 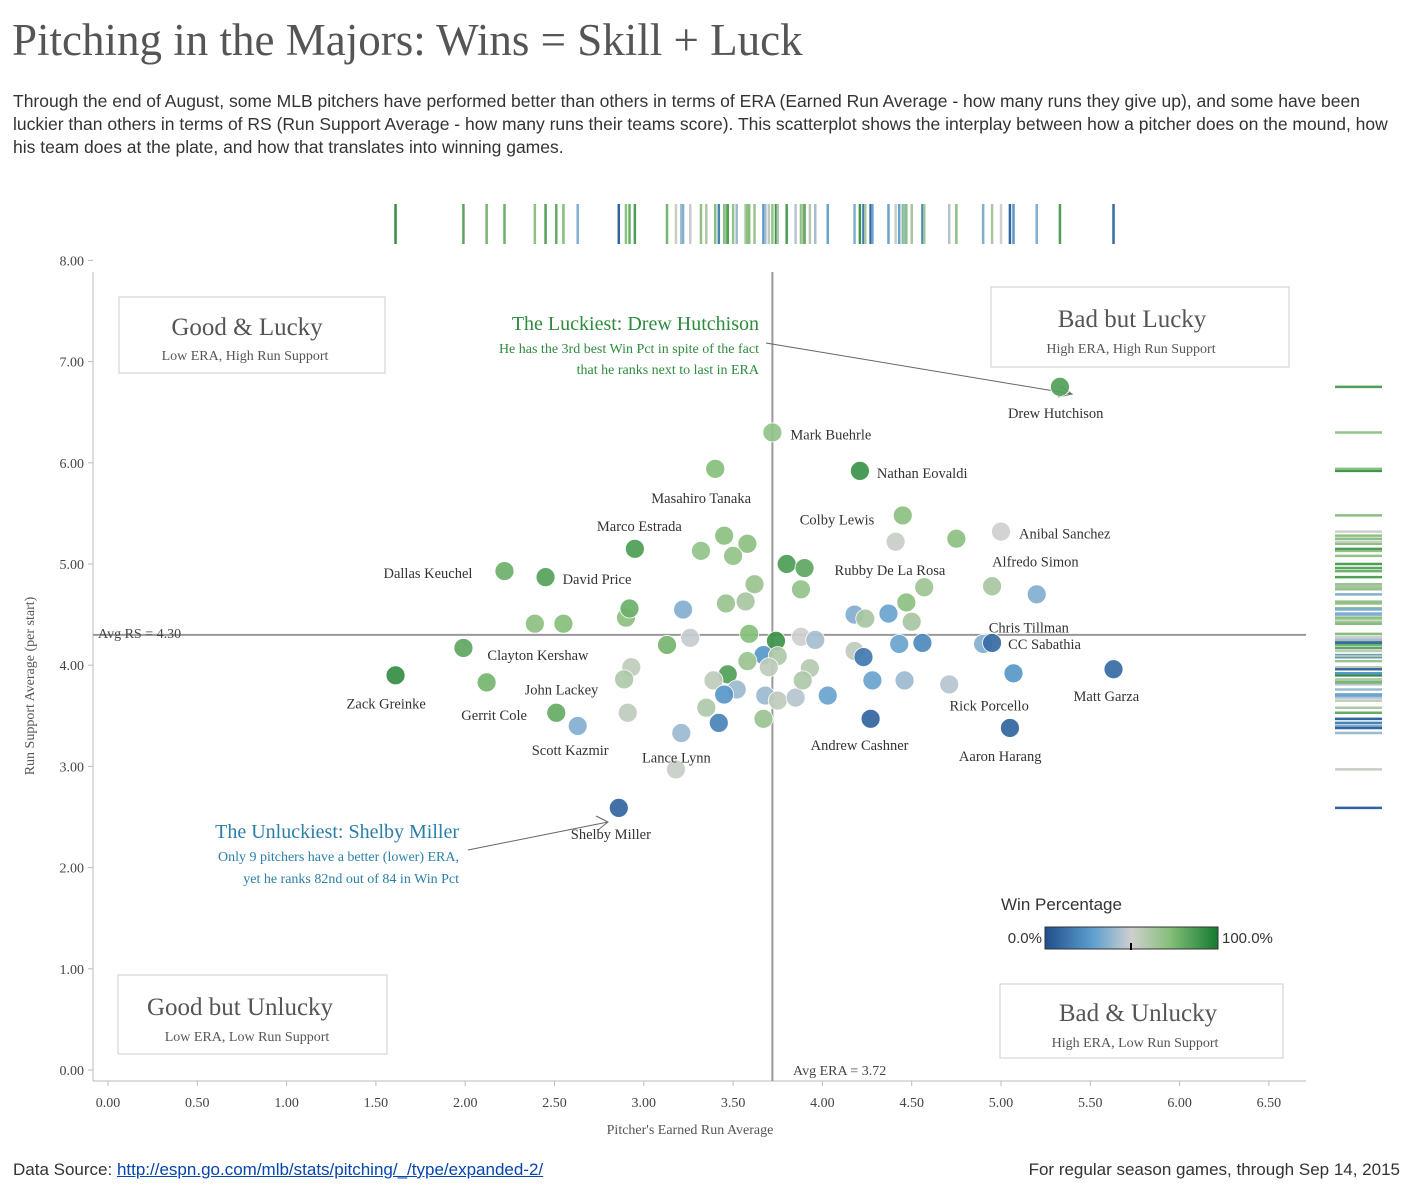 I want to click on point-label: David Price, so click(x=597, y=580).